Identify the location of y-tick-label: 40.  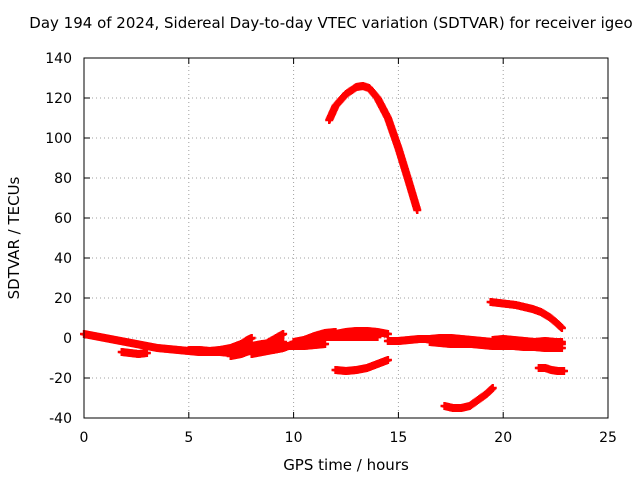
(63, 259).